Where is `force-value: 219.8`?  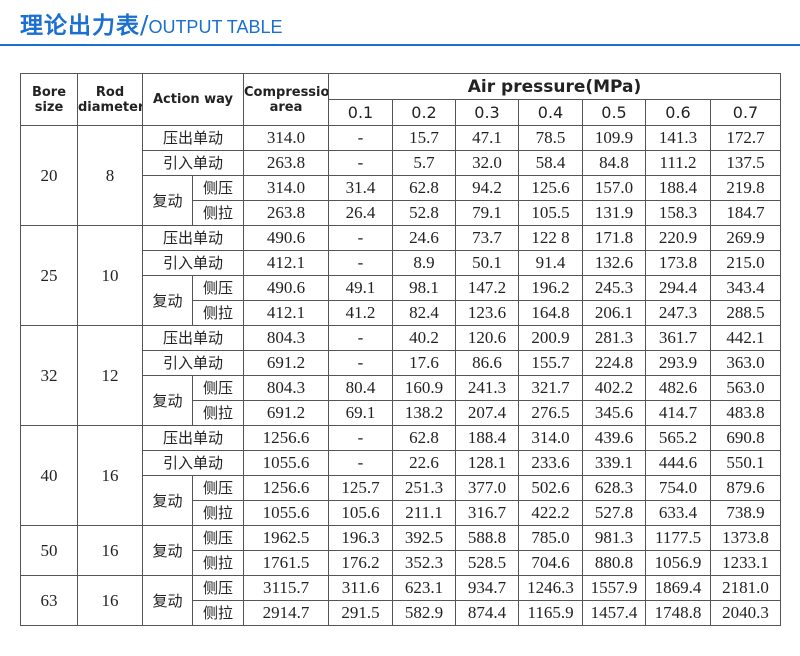 force-value: 219.8 is located at coordinates (746, 188).